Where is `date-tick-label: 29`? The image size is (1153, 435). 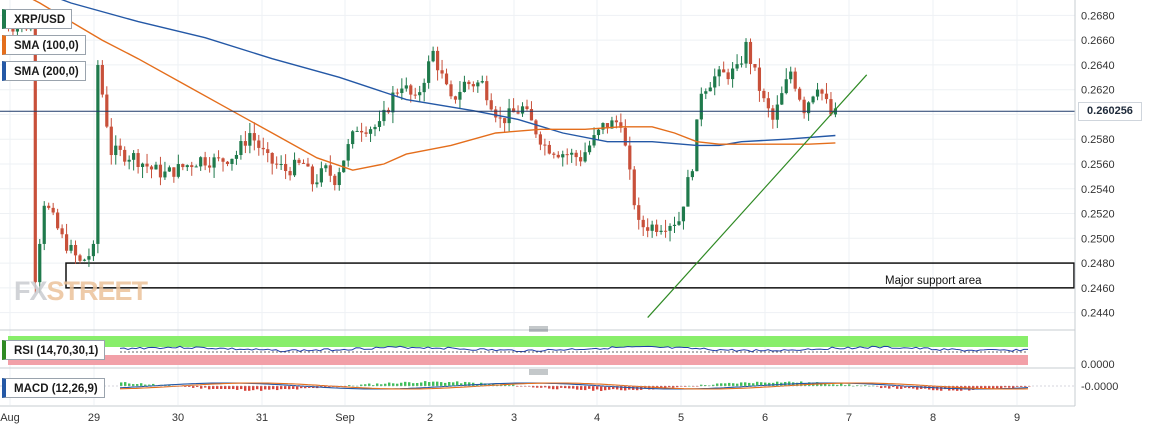
date-tick-label: 29 is located at coordinates (94, 418).